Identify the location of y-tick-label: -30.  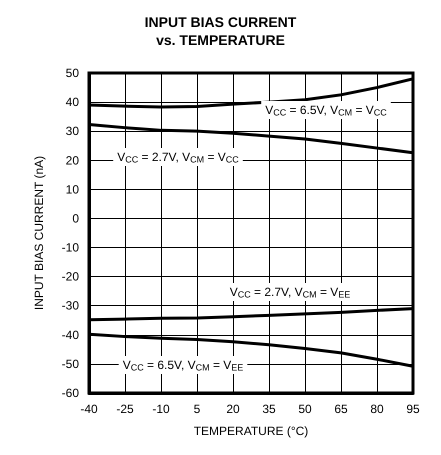
(71, 305).